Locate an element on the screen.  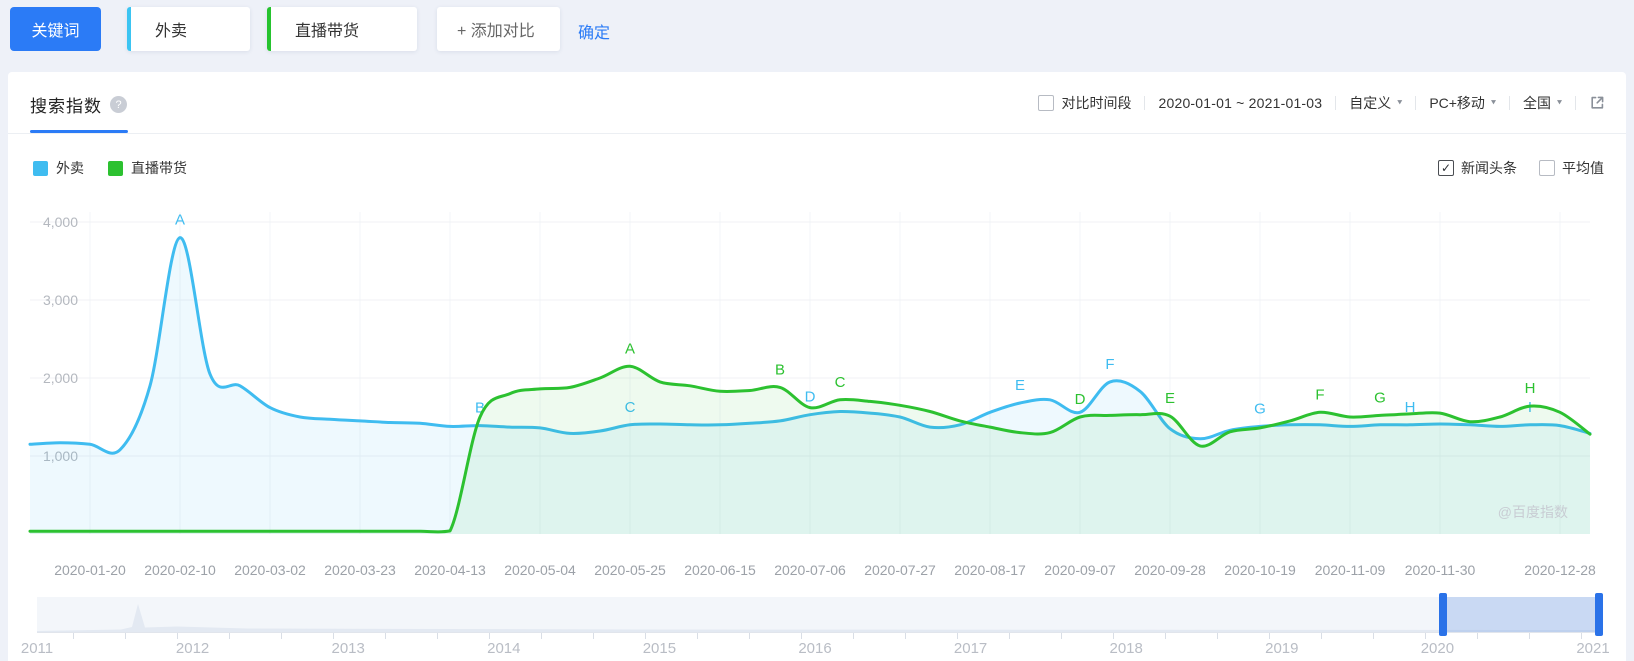
timeline-track is located at coordinates (820, 614).